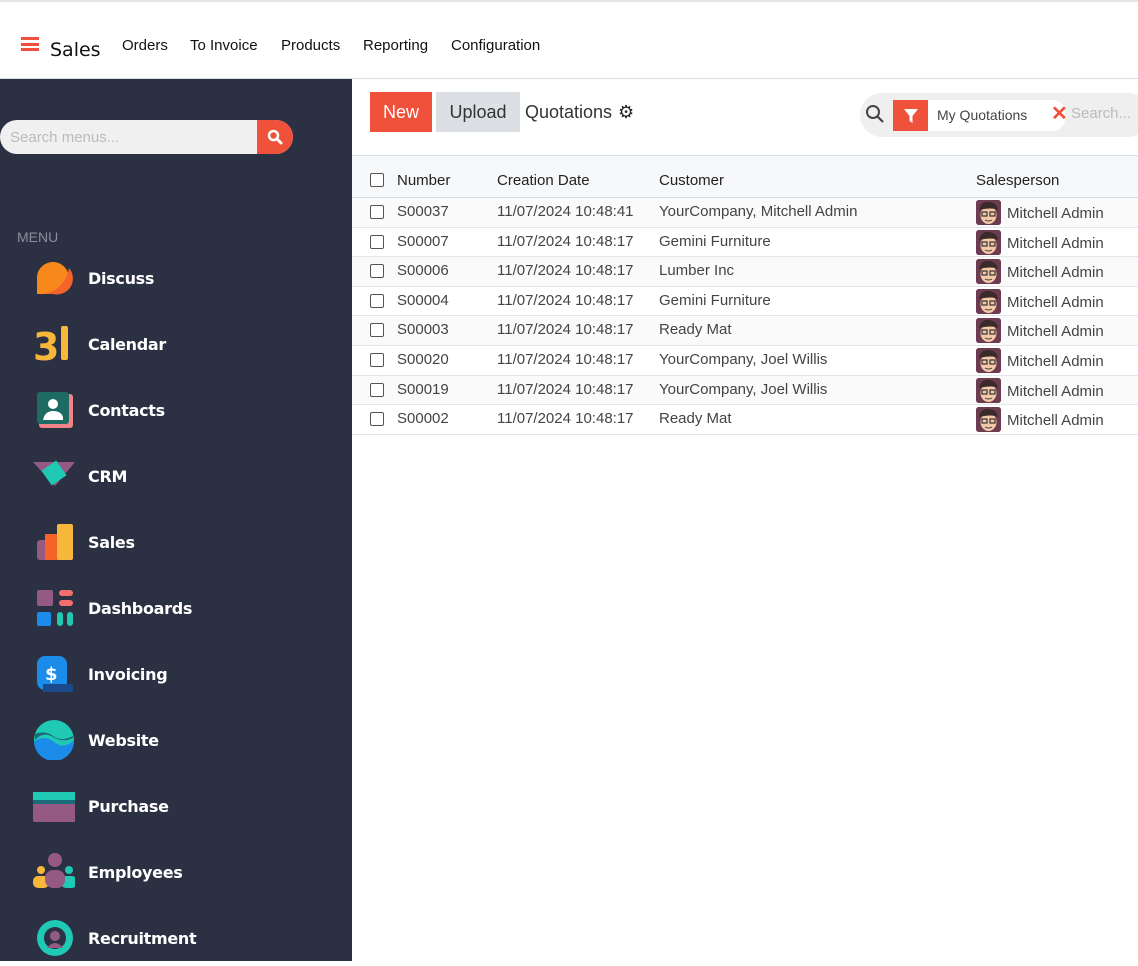 The width and height of the screenshot is (1138, 966). What do you see at coordinates (130, 137) in the screenshot?
I see `menu-search-input` at bounding box center [130, 137].